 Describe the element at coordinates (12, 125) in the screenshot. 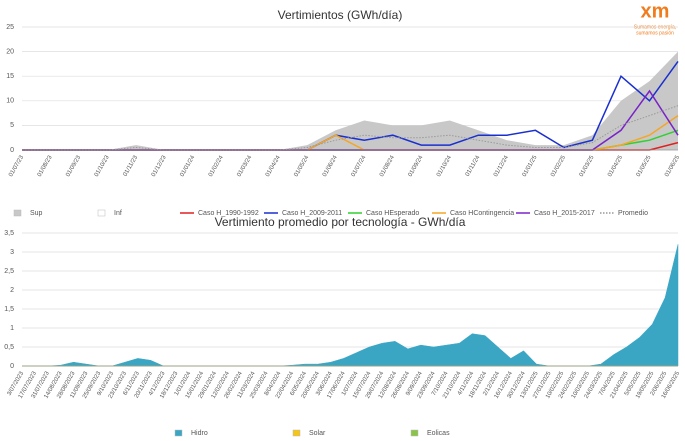

I see `y-tick-label: 5` at that location.